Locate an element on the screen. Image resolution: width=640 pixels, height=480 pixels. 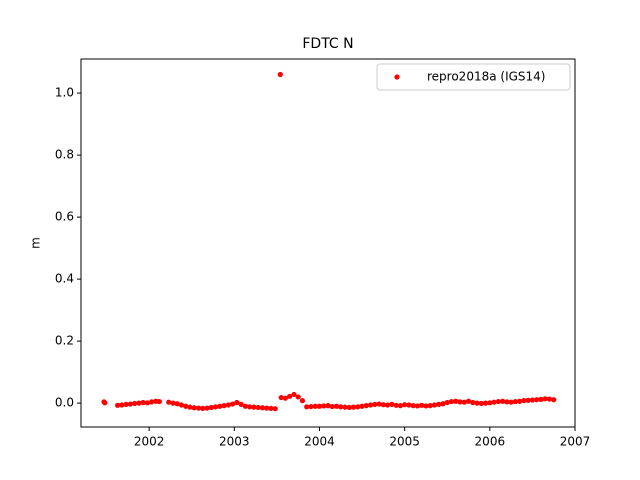
legend-marker is located at coordinates (397, 77).